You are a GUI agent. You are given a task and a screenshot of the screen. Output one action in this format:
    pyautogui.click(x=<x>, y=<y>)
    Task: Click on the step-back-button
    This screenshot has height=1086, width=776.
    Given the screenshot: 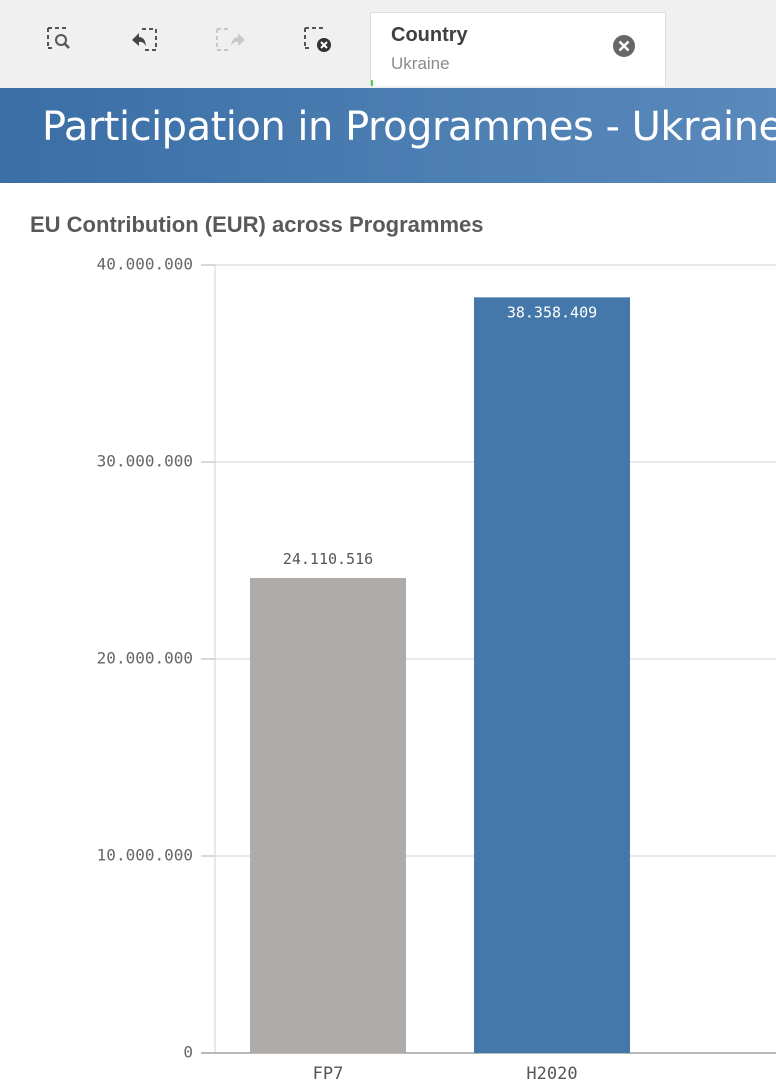 What is the action you would take?
    pyautogui.click(x=146, y=41)
    